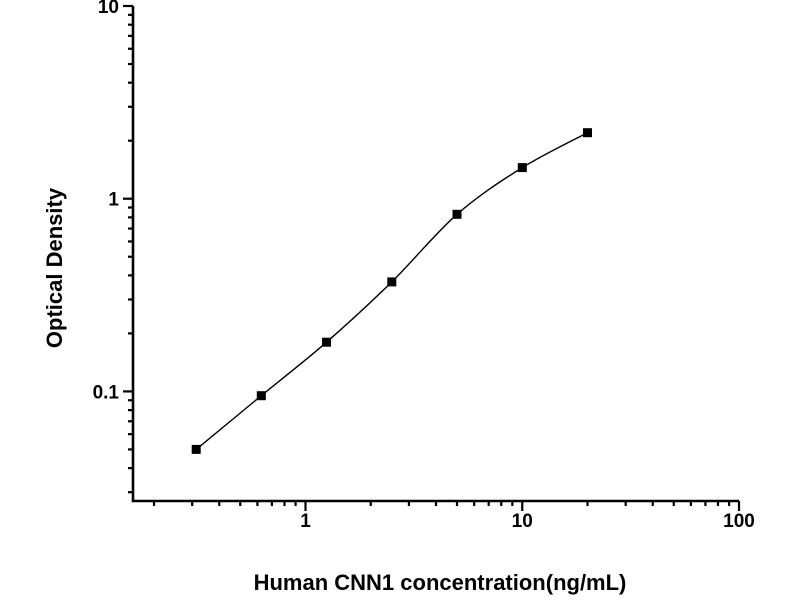  Describe the element at coordinates (440, 582) in the screenshot. I see `x-axis-title: Human CNN1 concentration(ng/mL)` at that location.